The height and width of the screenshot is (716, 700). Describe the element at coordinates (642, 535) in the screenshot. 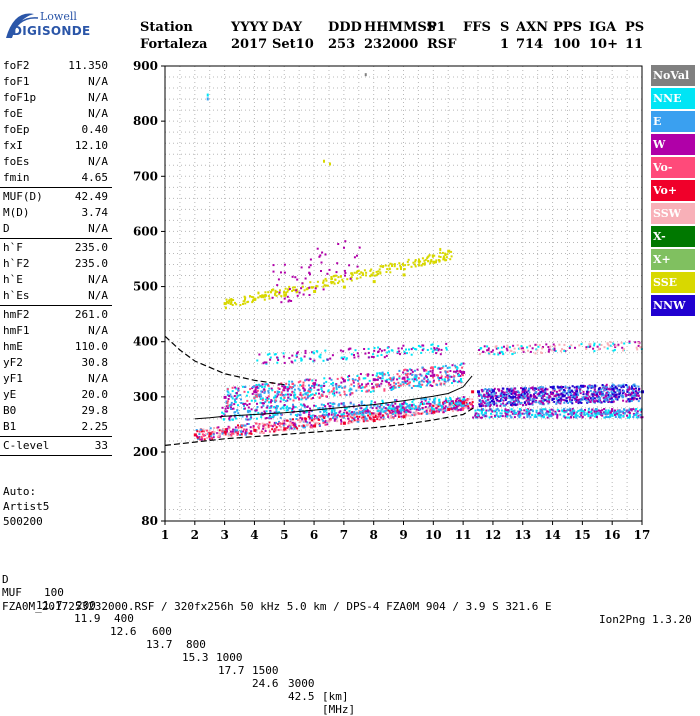

I see `x-tick-label: 17` at that location.